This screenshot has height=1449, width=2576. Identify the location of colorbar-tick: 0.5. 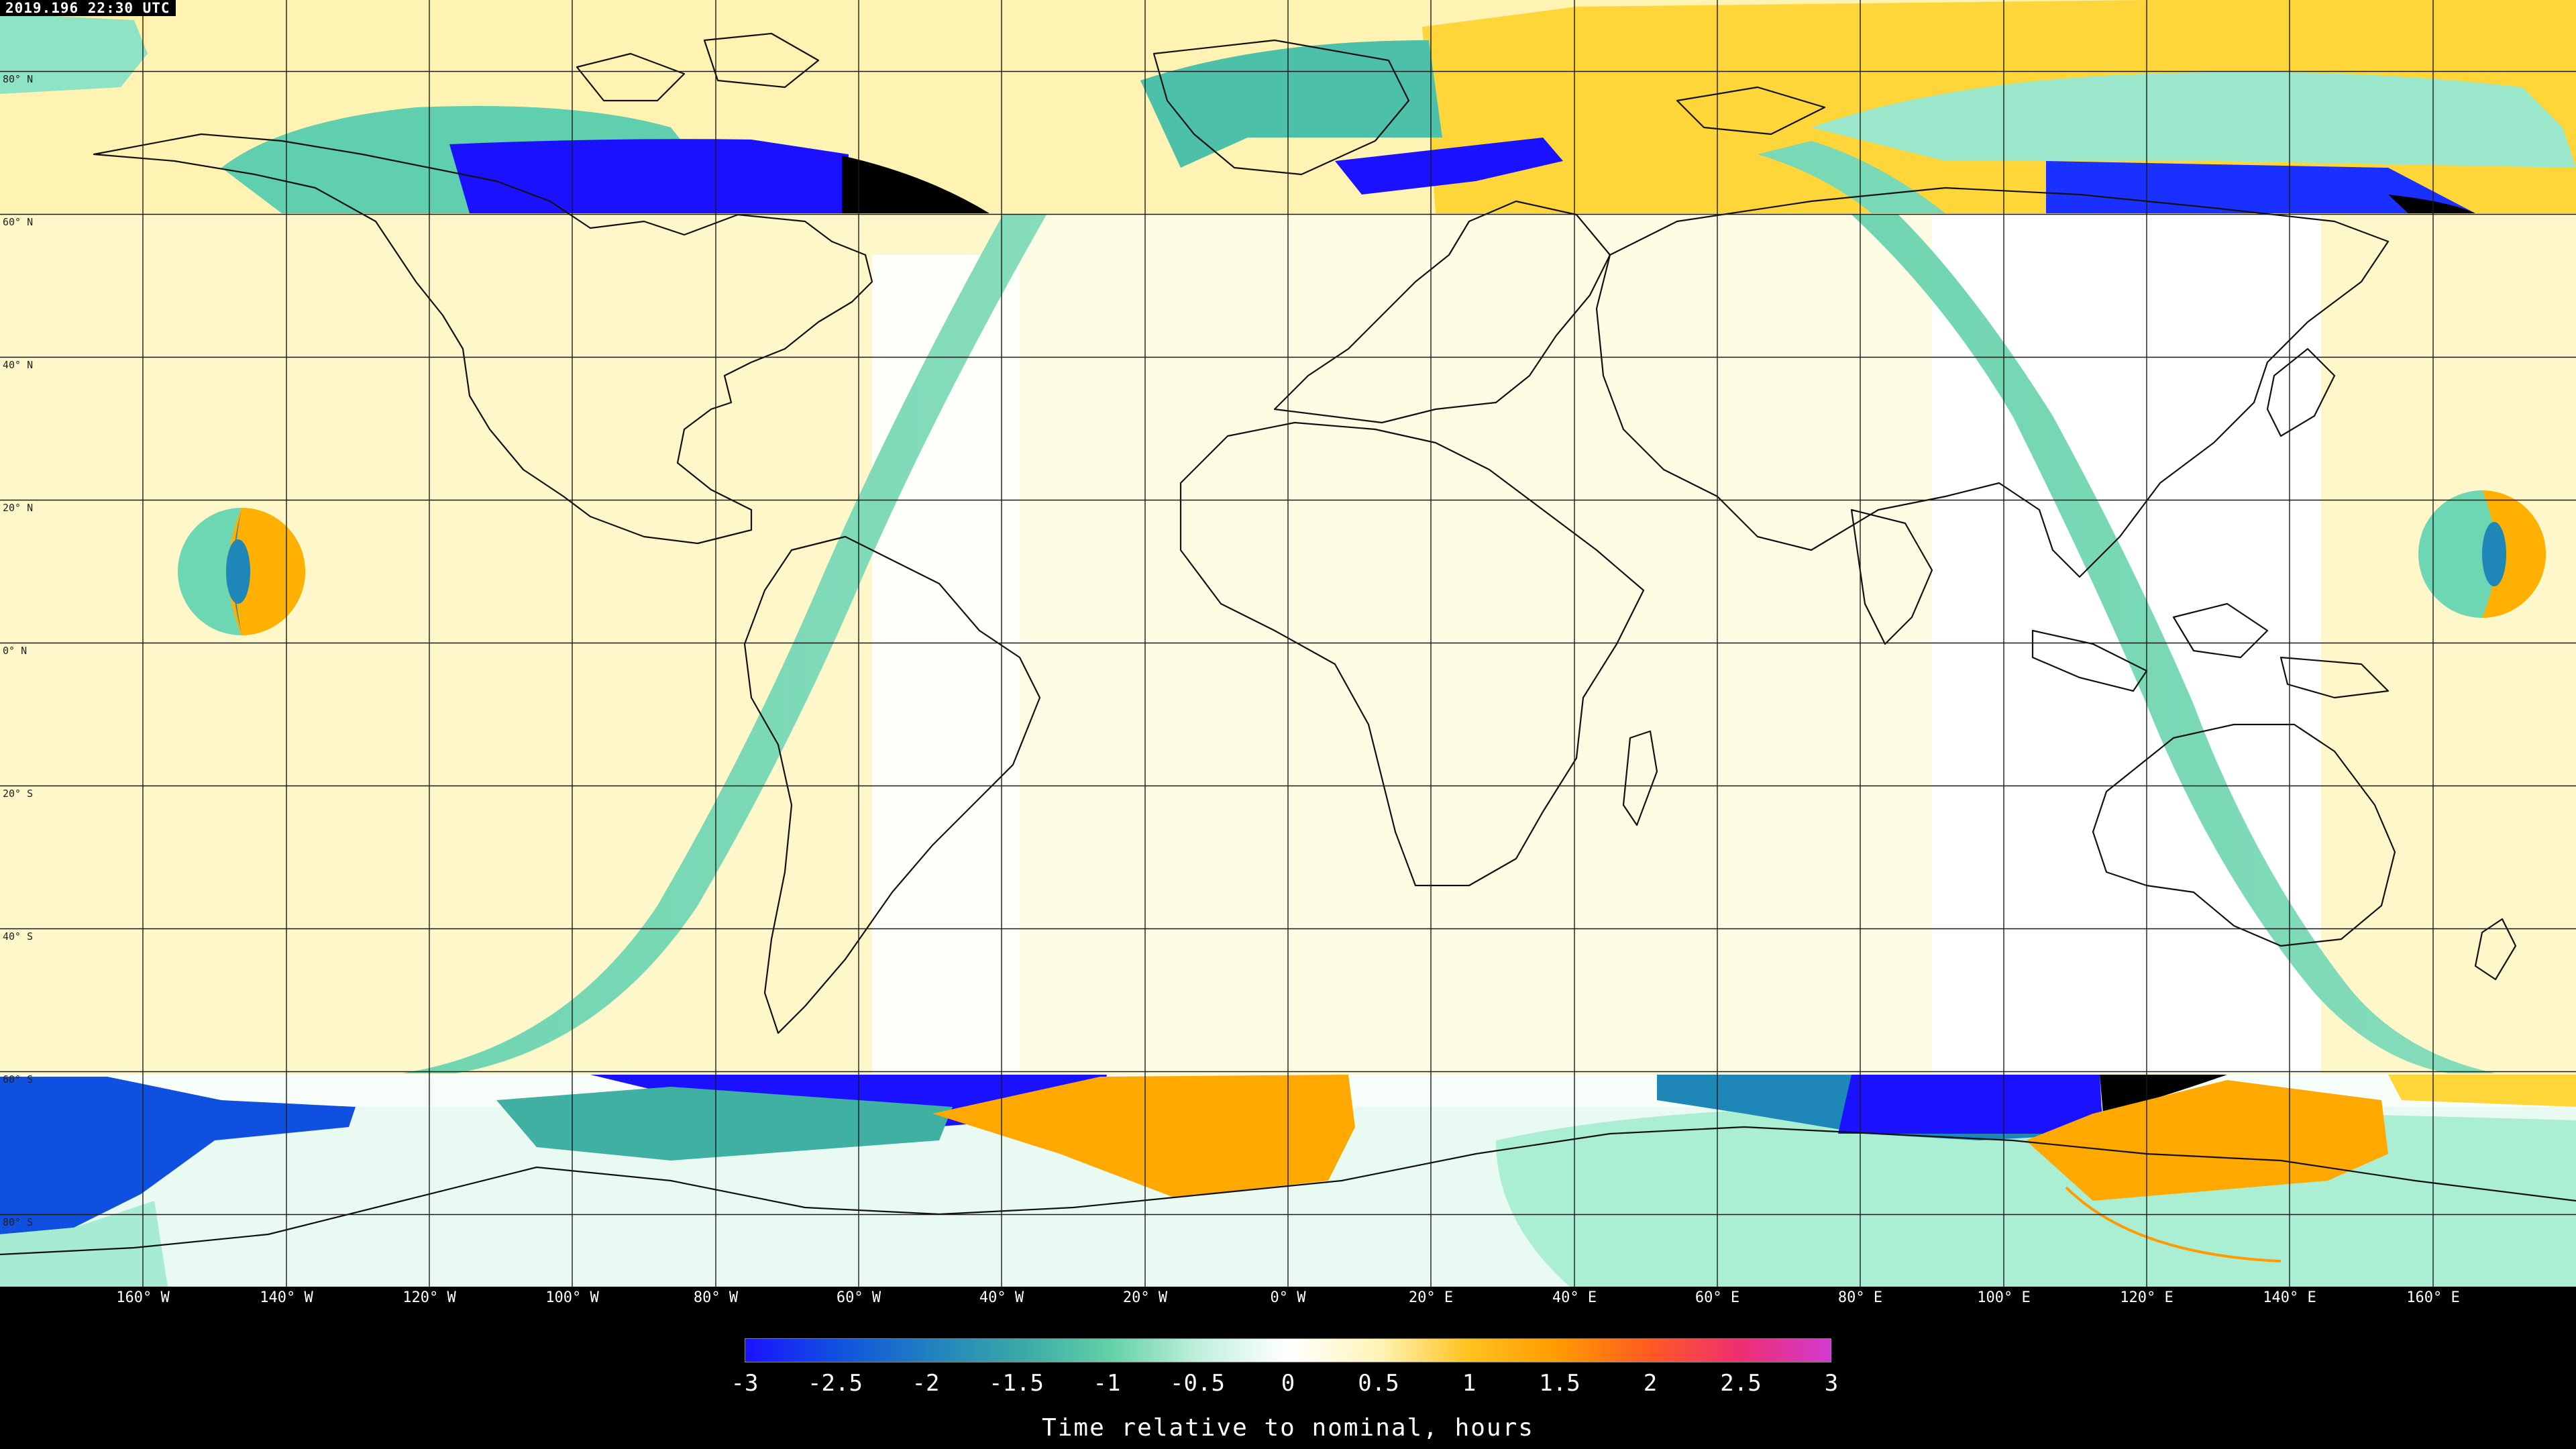
(1378, 1383).